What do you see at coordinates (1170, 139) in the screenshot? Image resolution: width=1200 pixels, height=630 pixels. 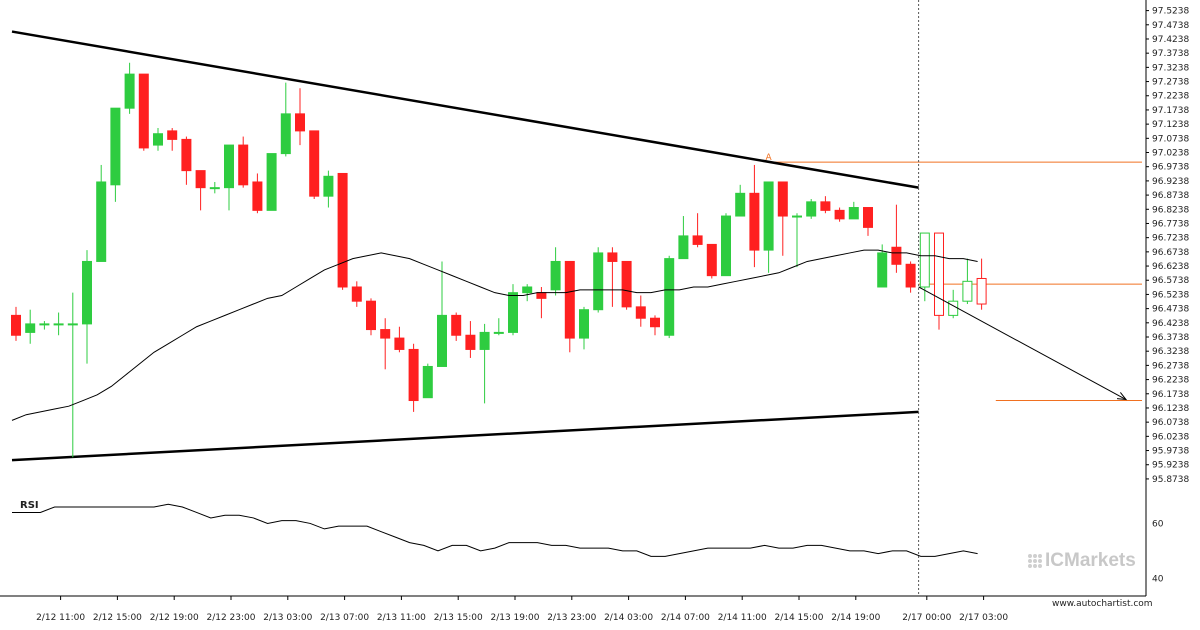 I see `y-tick-label: 97.0738` at bounding box center [1170, 139].